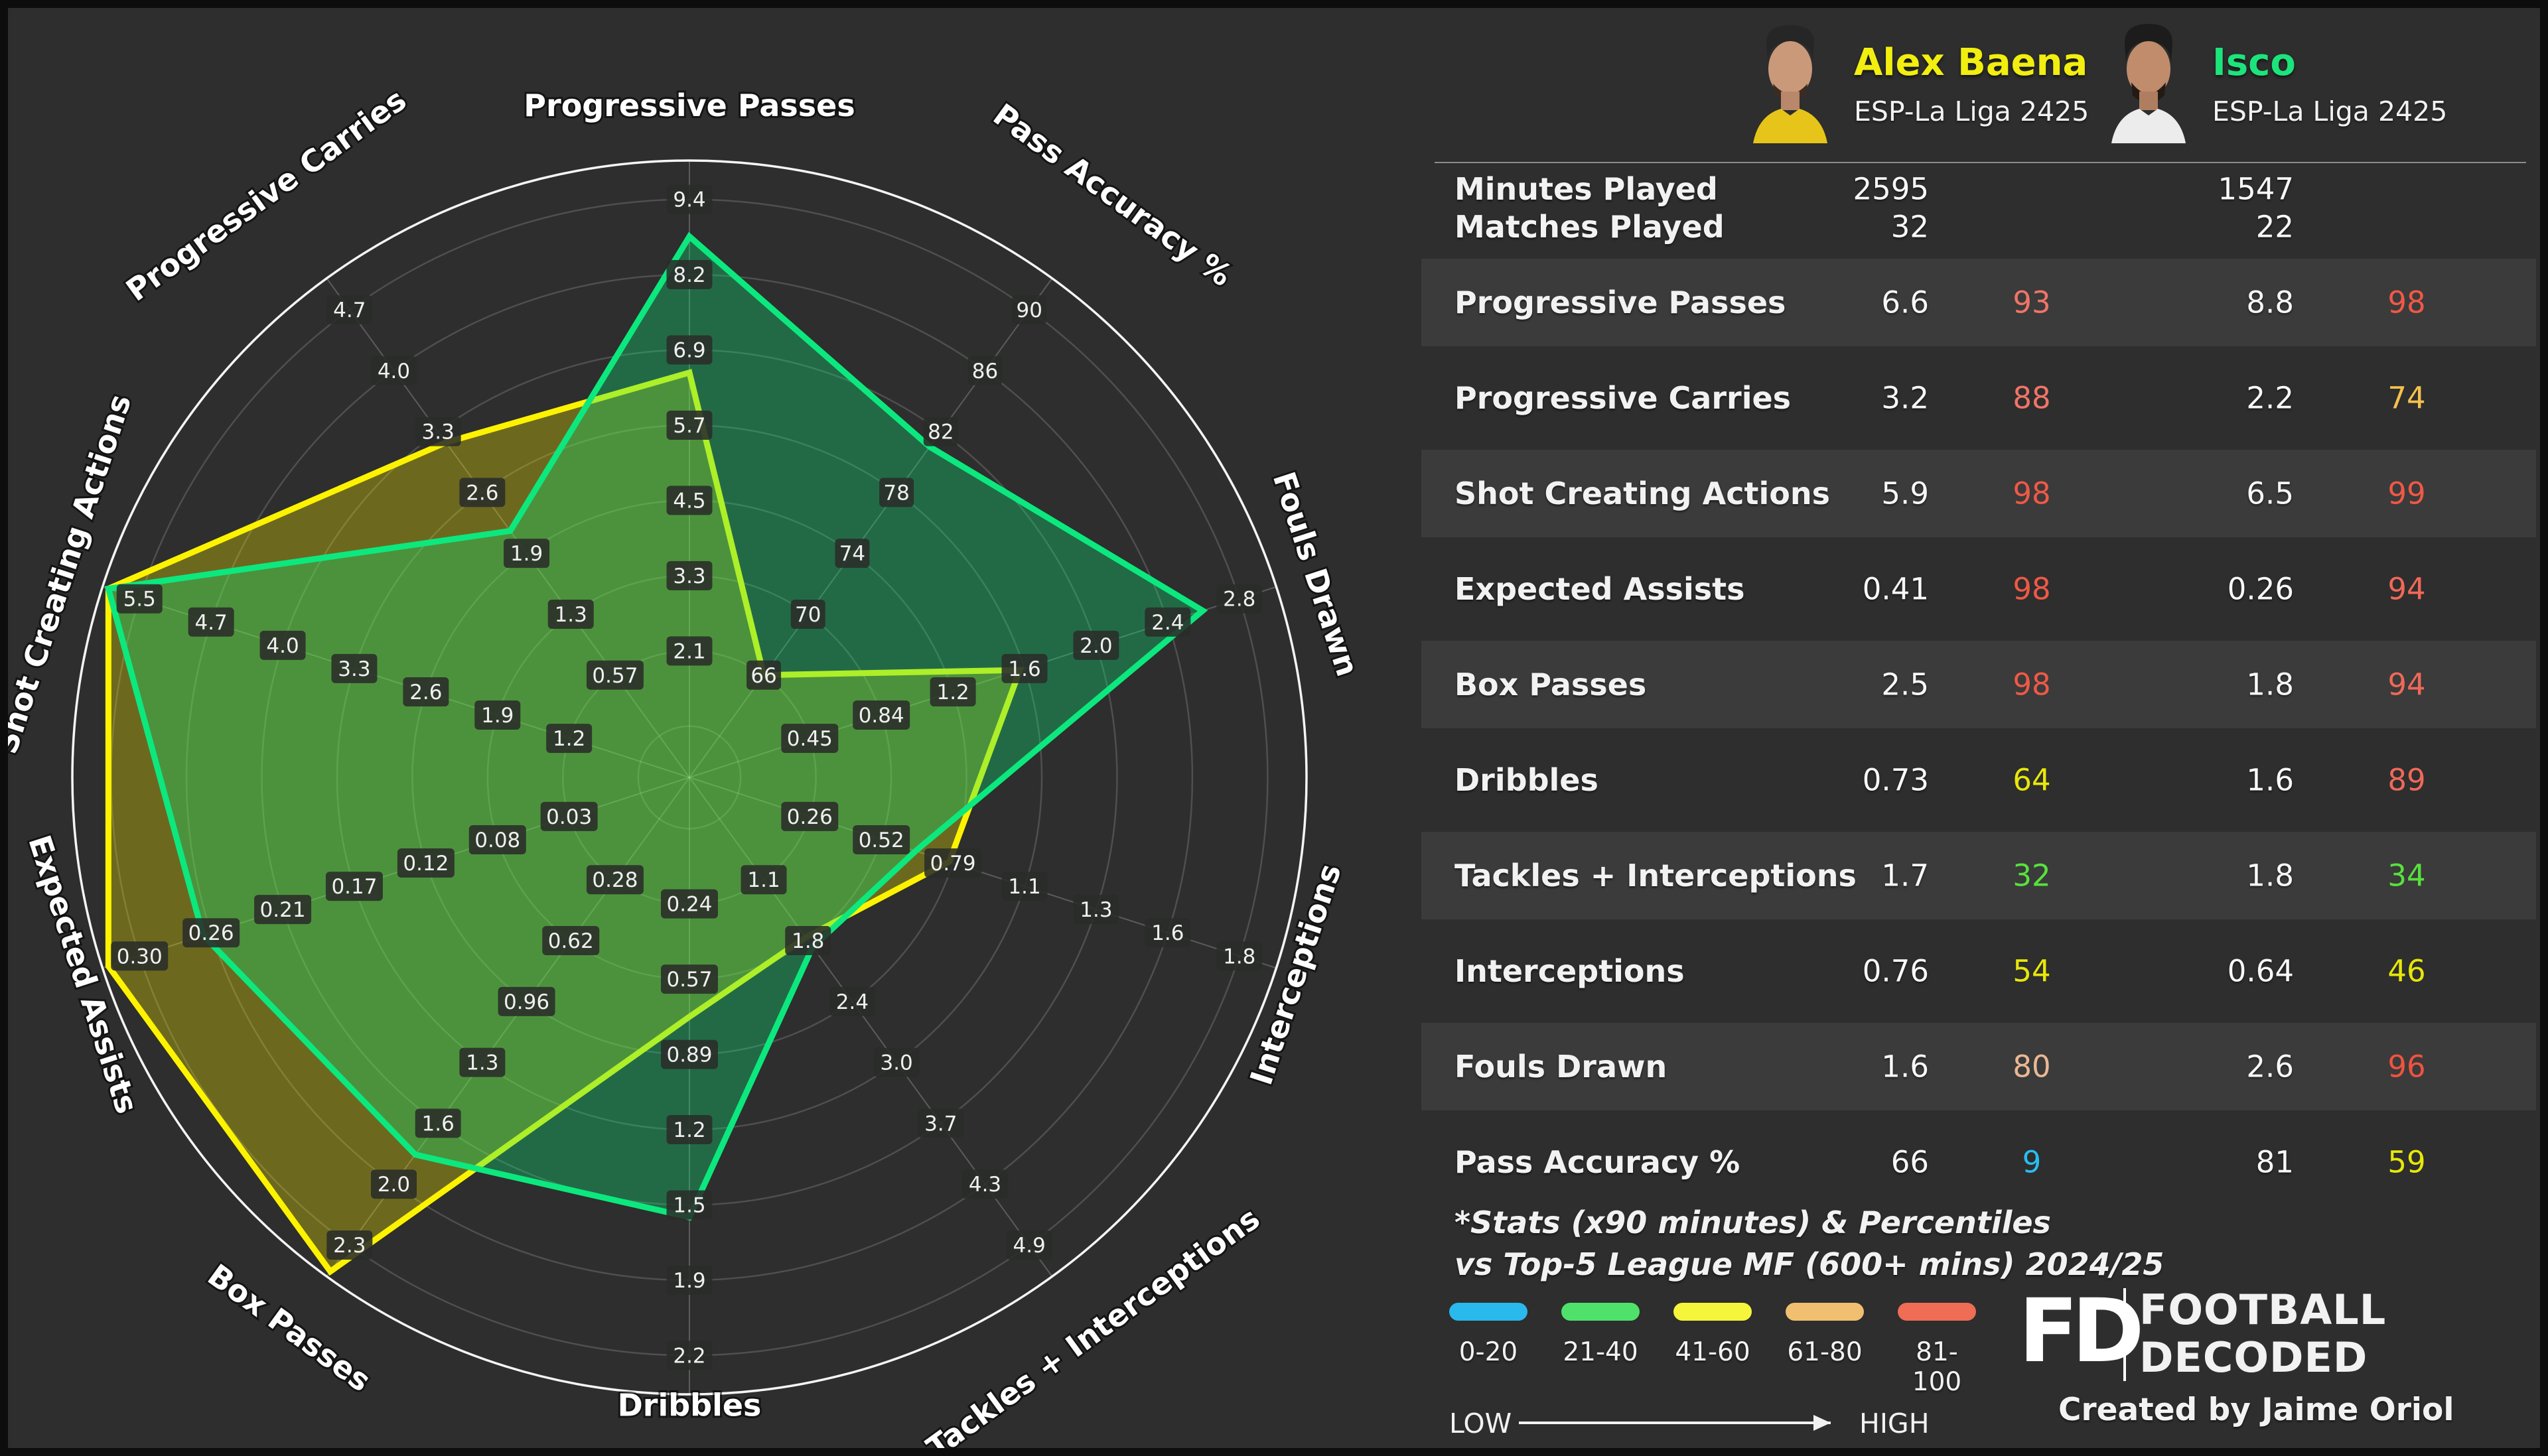 This screenshot has height=1456, width=2548. Describe the element at coordinates (2407, 684) in the screenshot. I see `player2-percentile: 94` at that location.